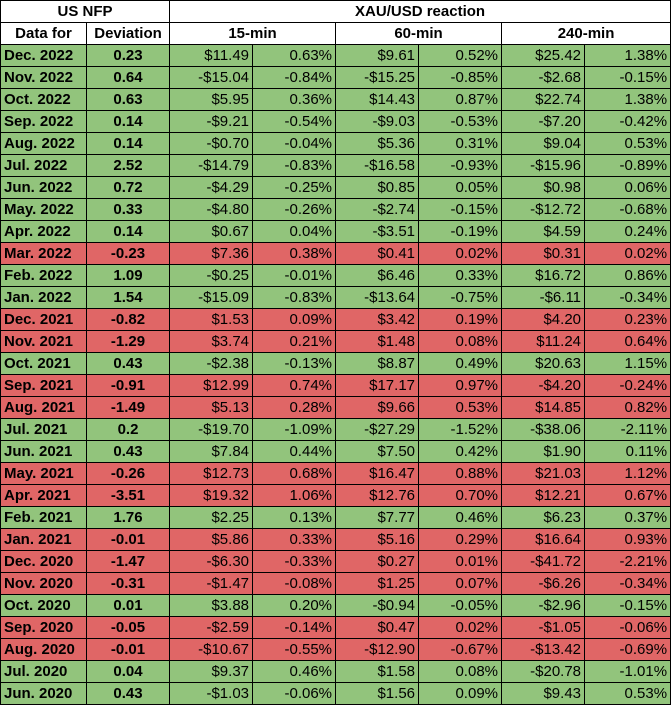  What do you see at coordinates (377, 671) in the screenshot?
I see `row-60min-usd: $1.58` at bounding box center [377, 671].